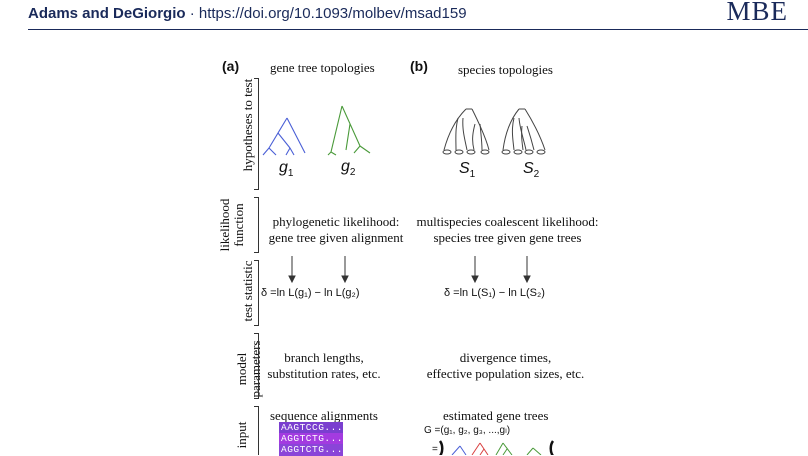 This screenshot has height=456, width=808. What do you see at coordinates (418, 29) in the screenshot?
I see `header-rule` at bounding box center [418, 29].